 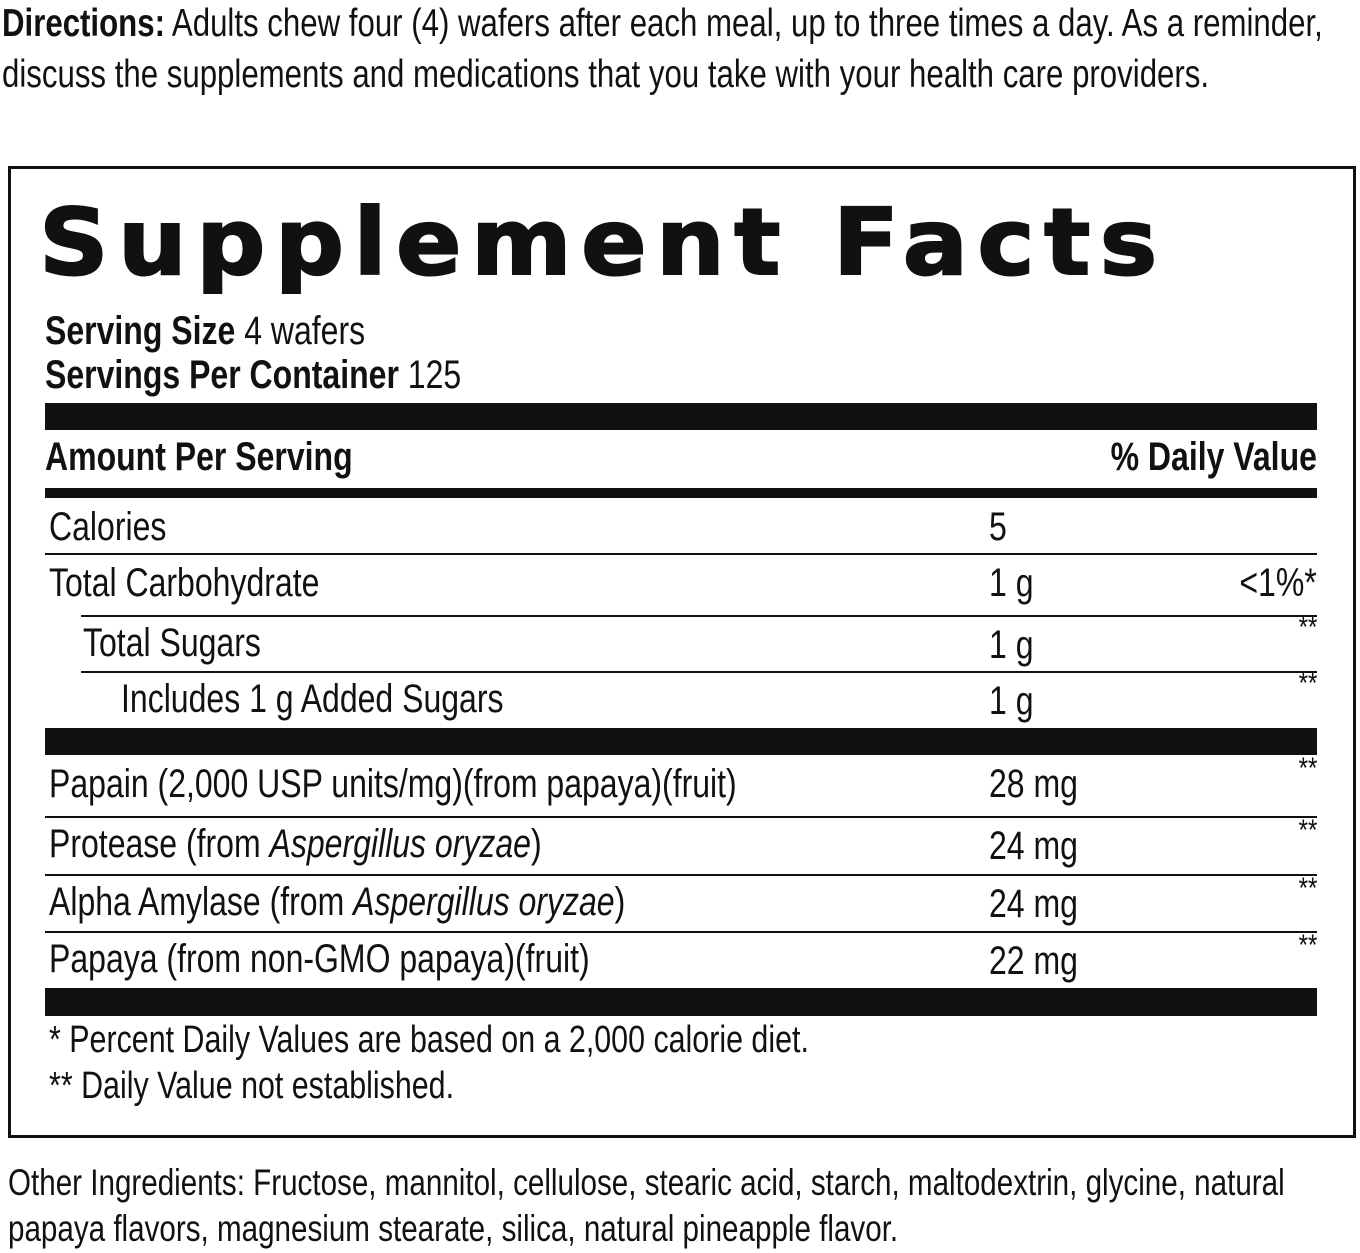 I want to click on header-dv: % Daily Value, so click(x=1213, y=457).